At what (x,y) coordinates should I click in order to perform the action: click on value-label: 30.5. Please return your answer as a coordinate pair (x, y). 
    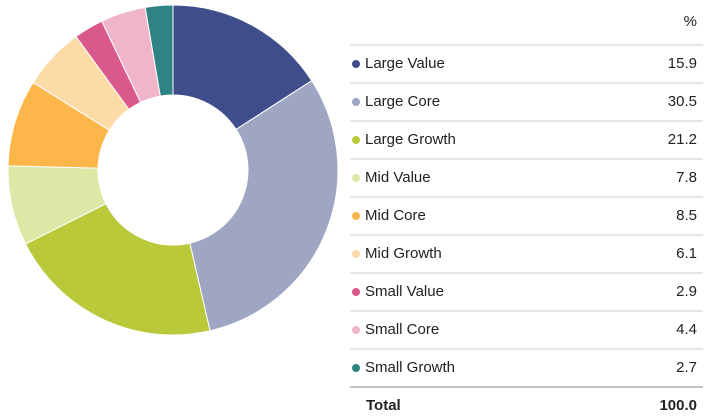
    Looking at the image, I should click on (682, 101).